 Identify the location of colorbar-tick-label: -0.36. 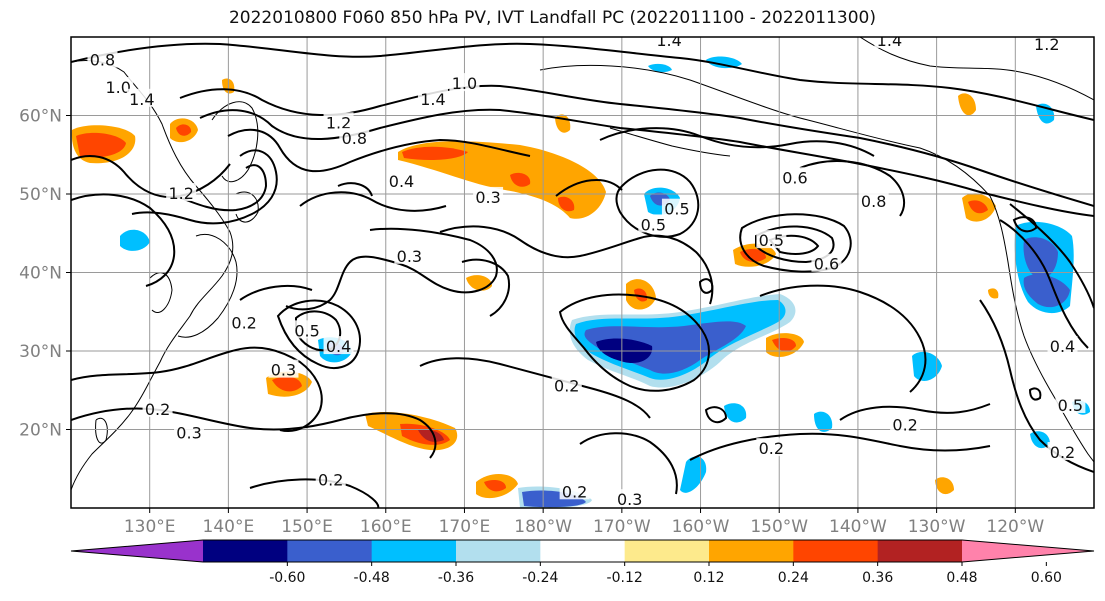
(456, 578).